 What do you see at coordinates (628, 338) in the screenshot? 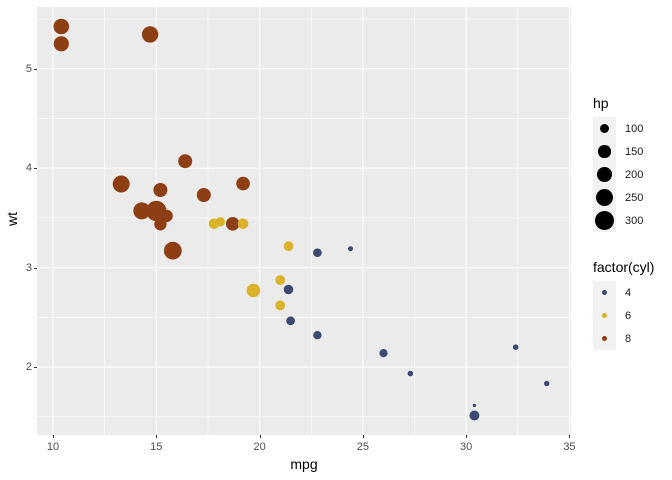
I see `legend-label: 8` at bounding box center [628, 338].